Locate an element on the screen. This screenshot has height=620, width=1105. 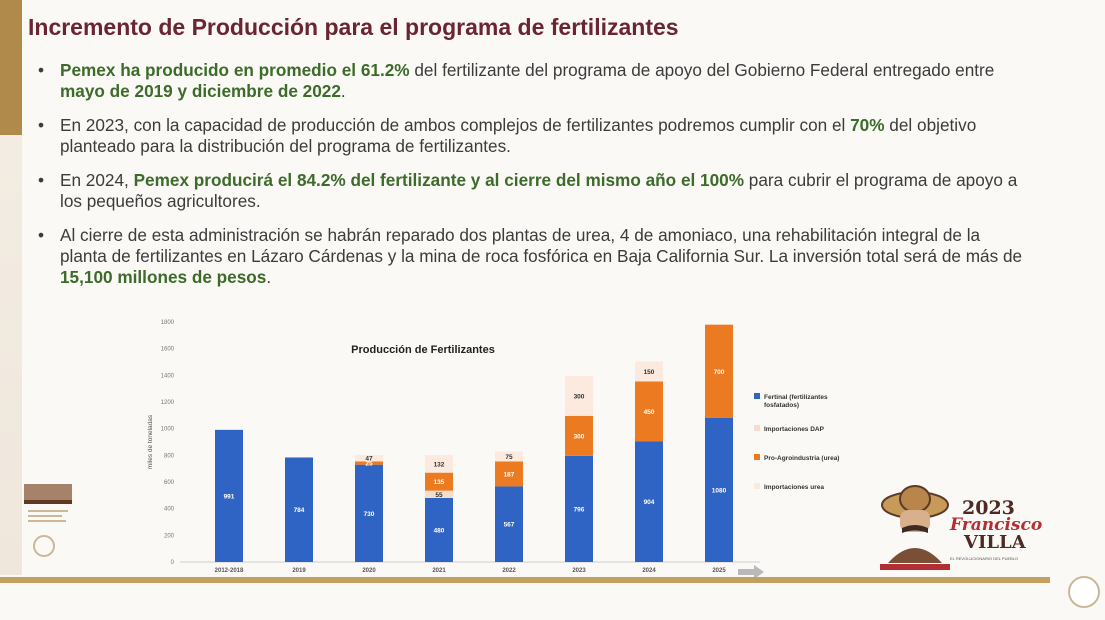
y-tick-label: 1800 is located at coordinates (168, 323).